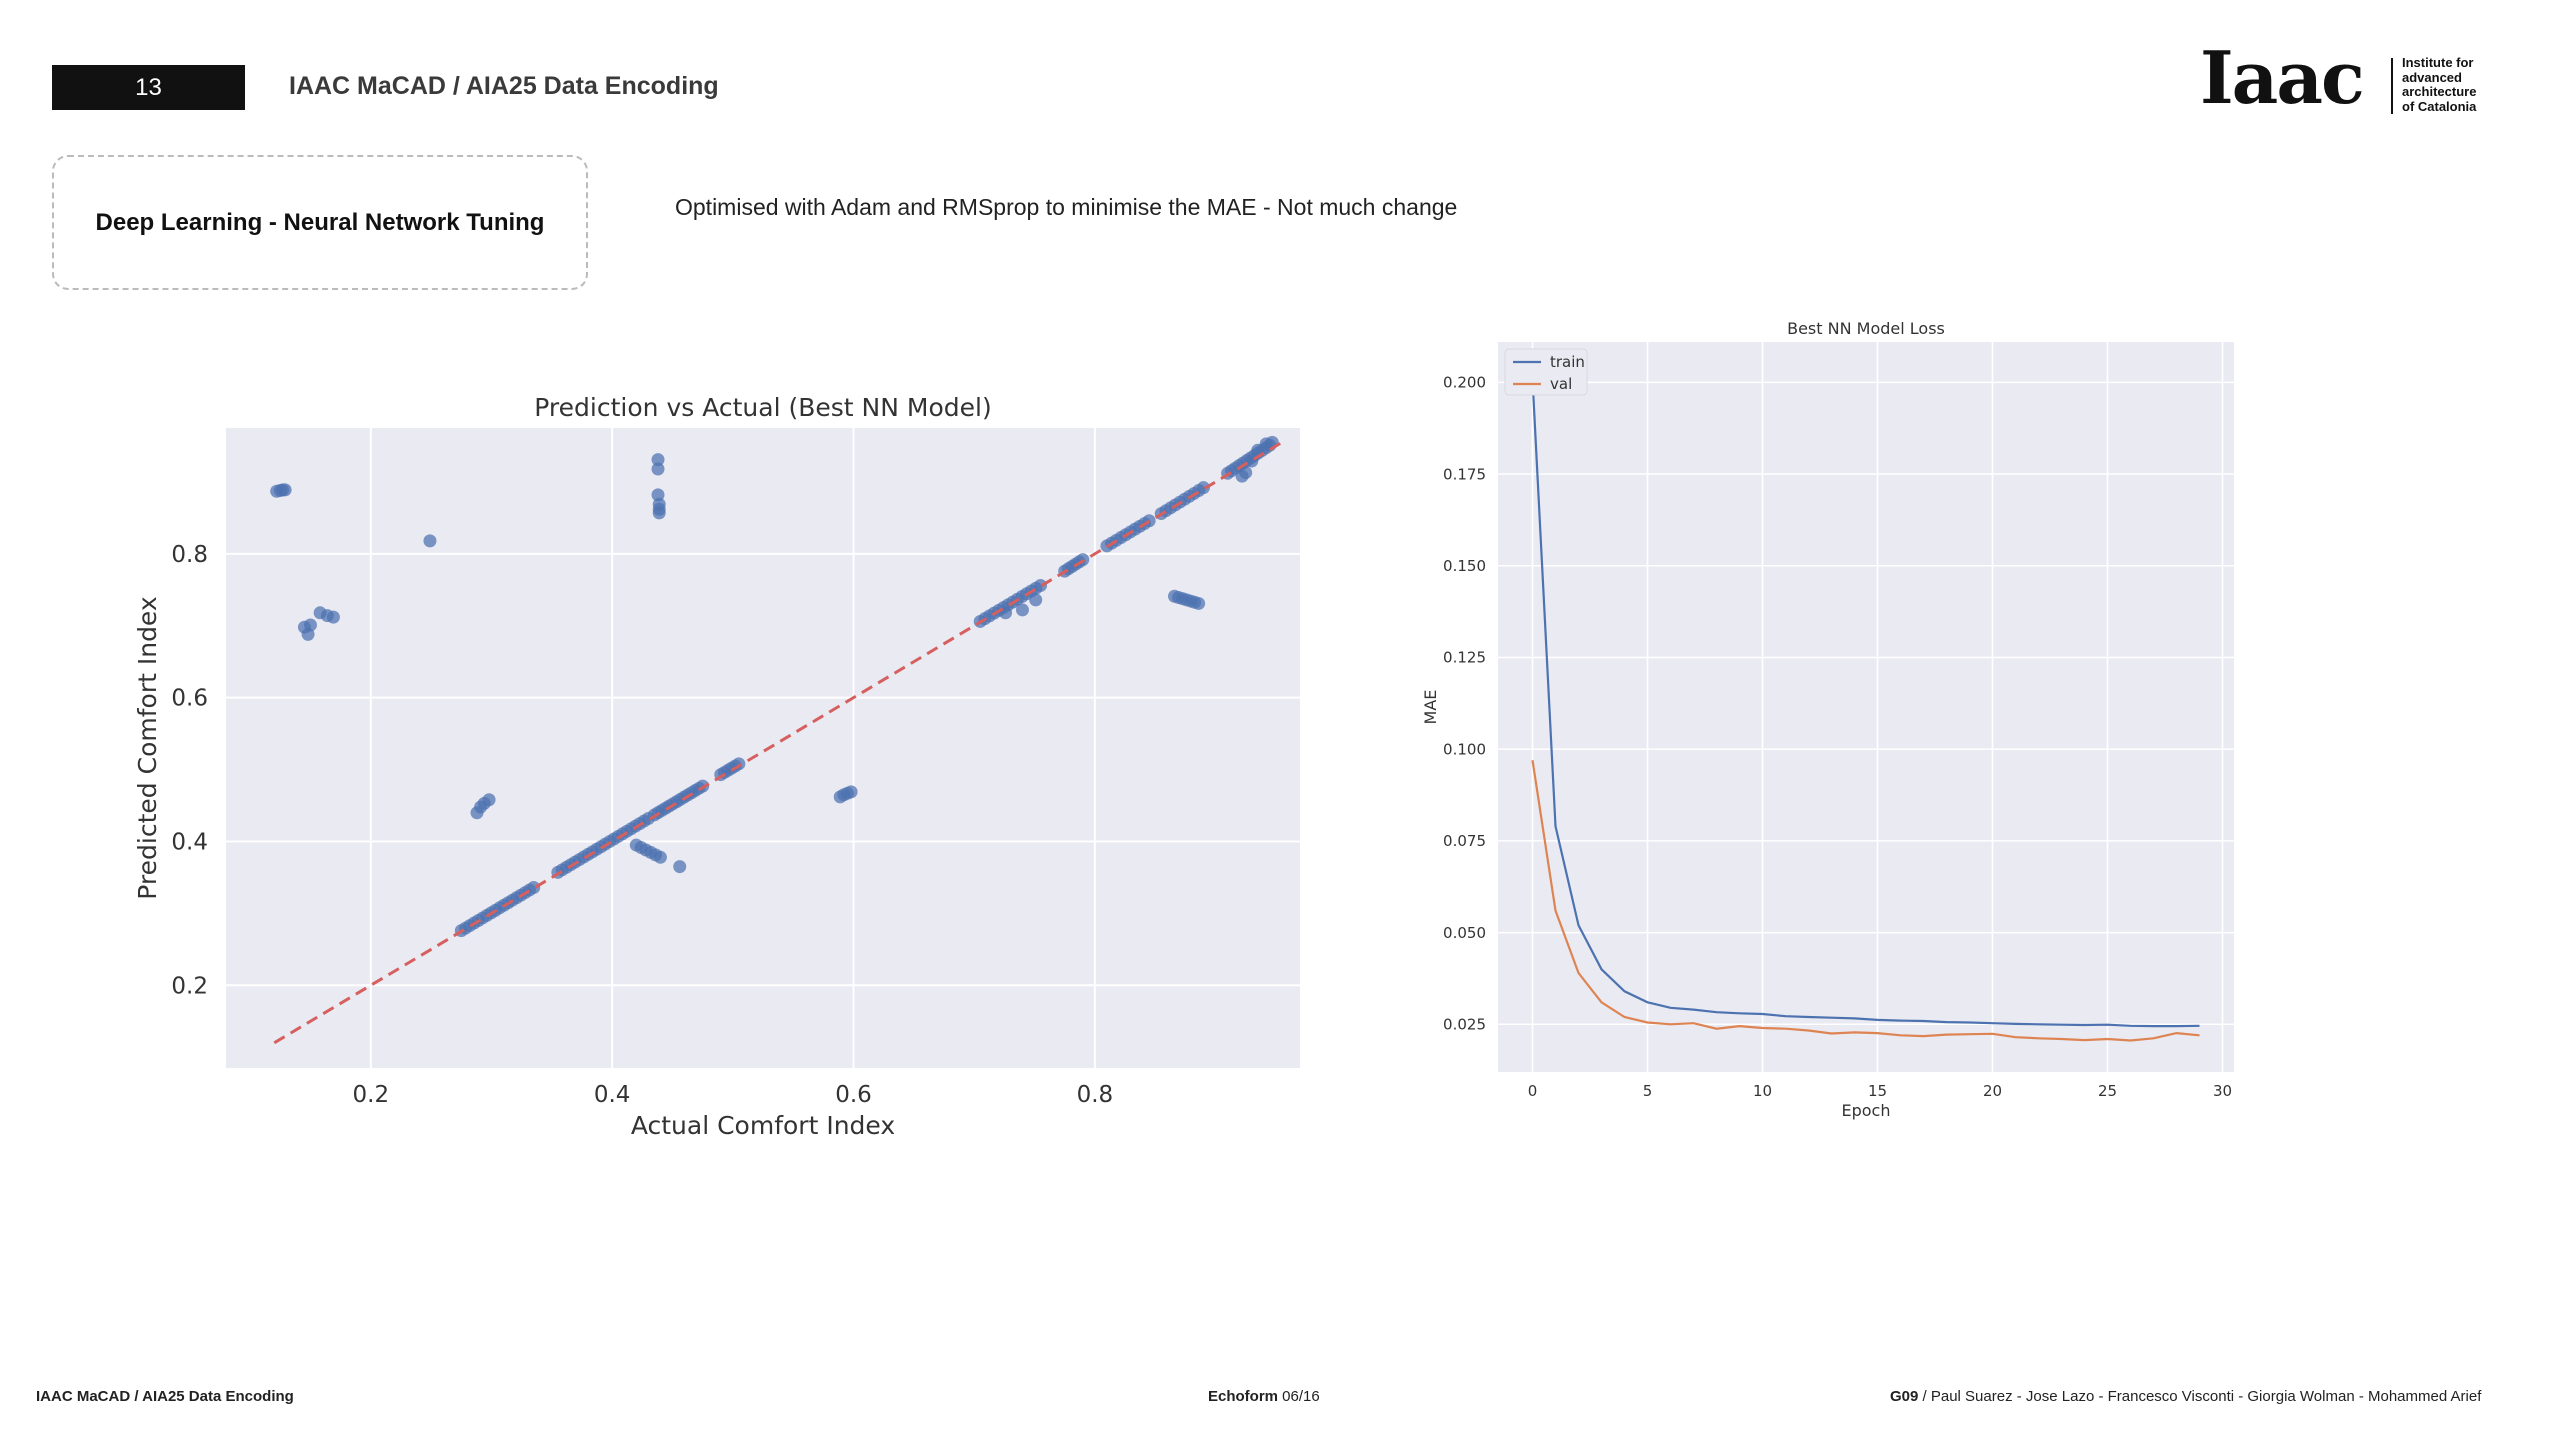 The image size is (2560, 1440). What do you see at coordinates (1762, 1091) in the screenshot?
I see `x-tick-label: 10` at bounding box center [1762, 1091].